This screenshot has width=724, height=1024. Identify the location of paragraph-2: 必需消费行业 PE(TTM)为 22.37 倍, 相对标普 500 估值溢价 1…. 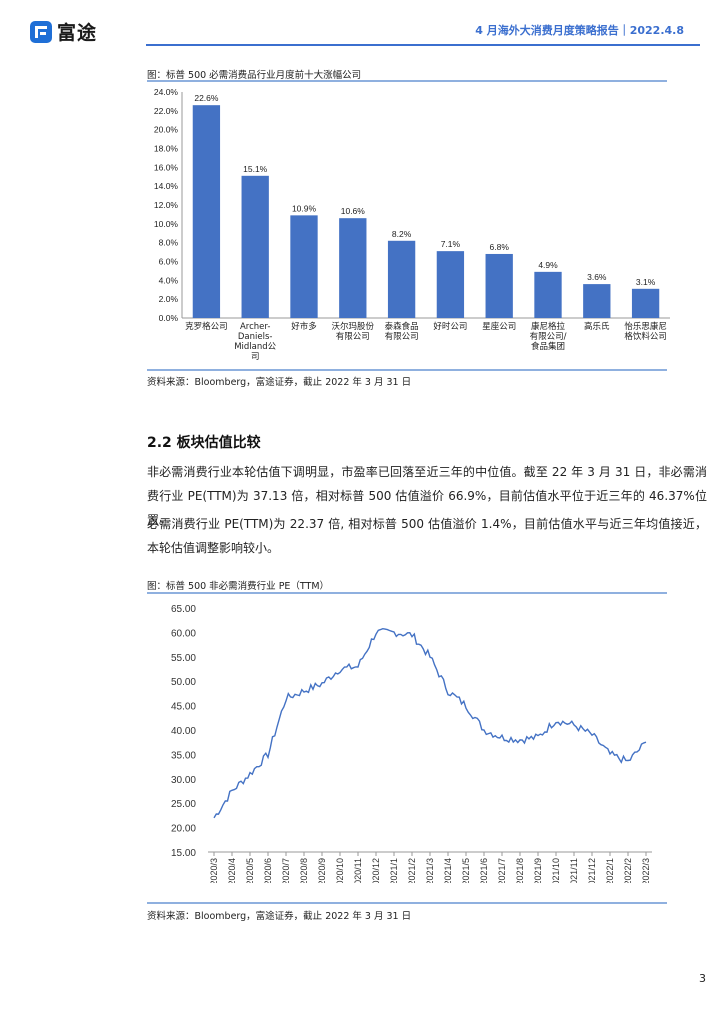
(427, 536).